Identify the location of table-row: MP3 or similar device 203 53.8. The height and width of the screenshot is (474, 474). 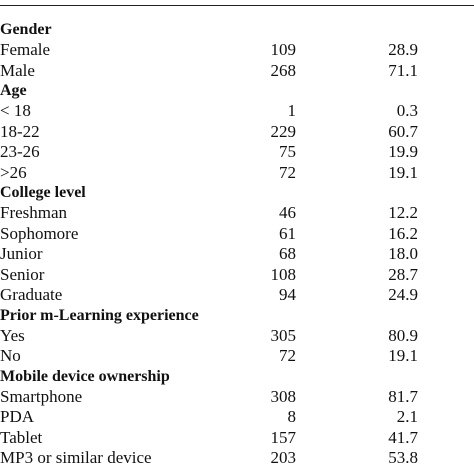
(237, 458).